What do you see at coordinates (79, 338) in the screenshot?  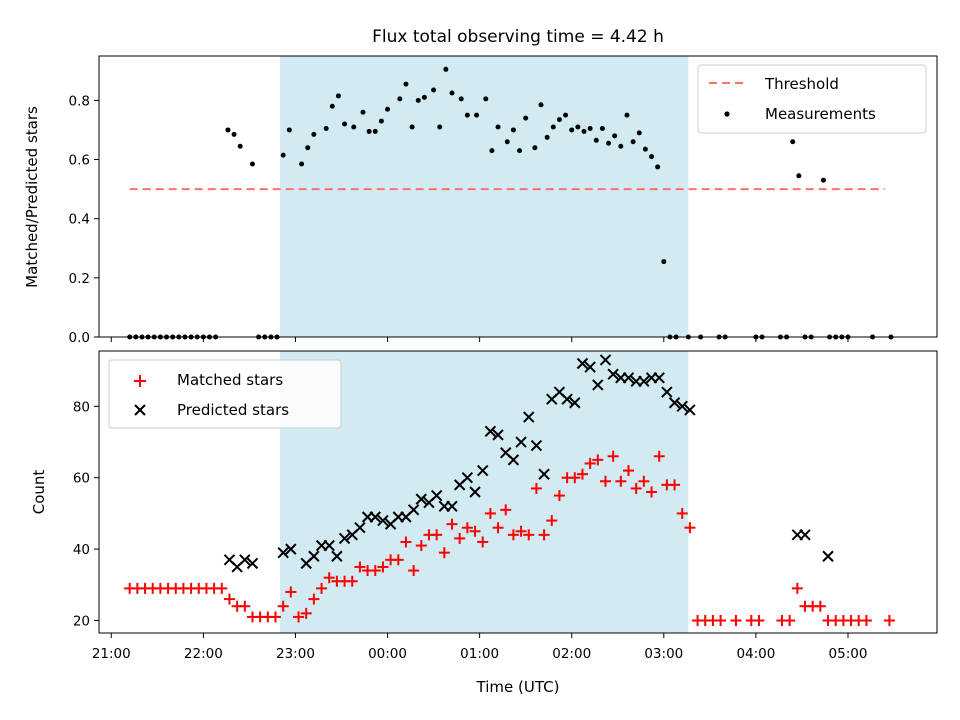 I see `top-y-tick-label: 0.0` at bounding box center [79, 338].